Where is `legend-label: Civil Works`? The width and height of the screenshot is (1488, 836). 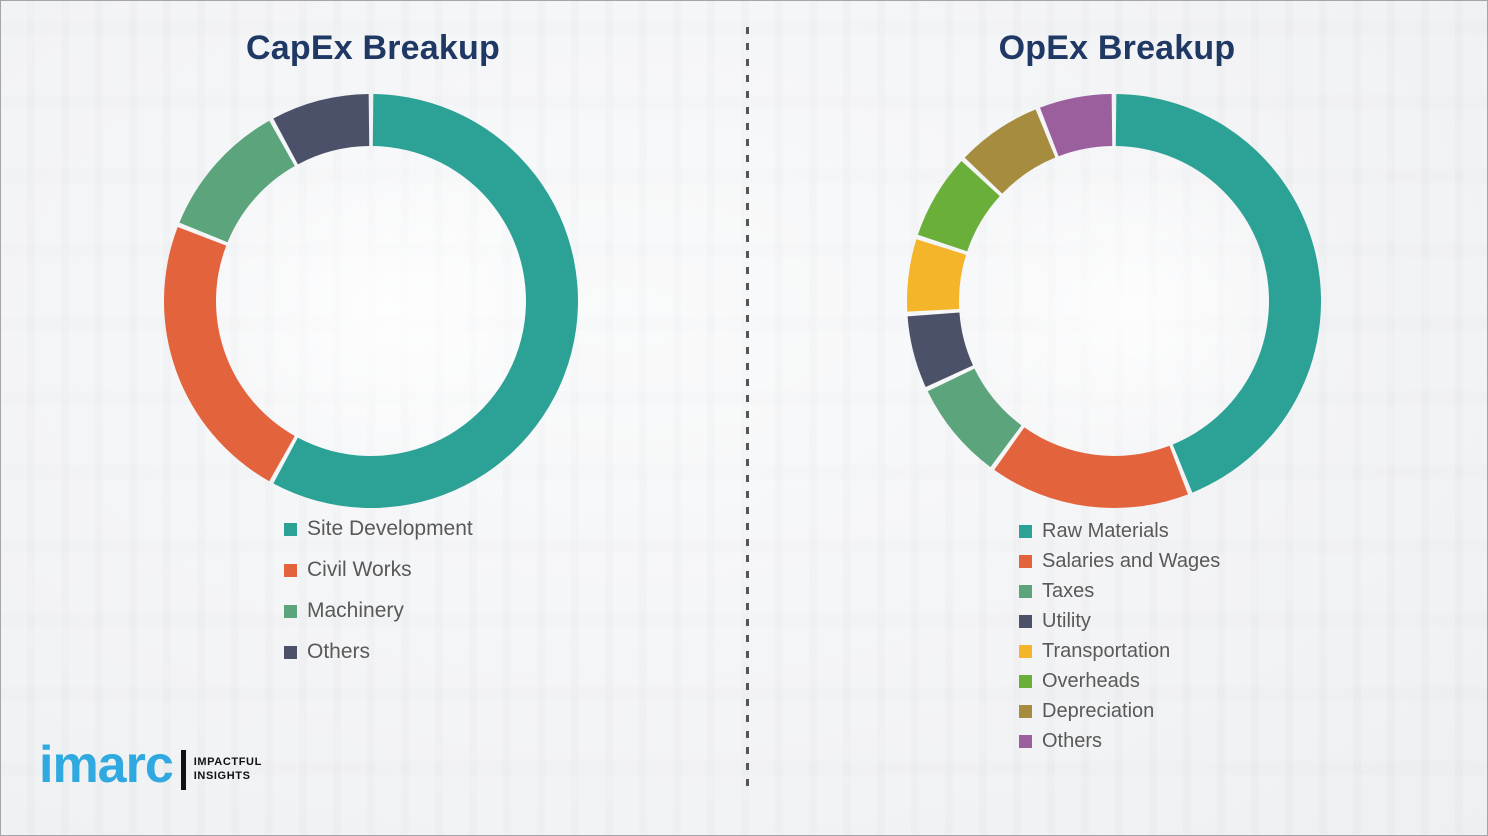 legend-label: Civil Works is located at coordinates (359, 569).